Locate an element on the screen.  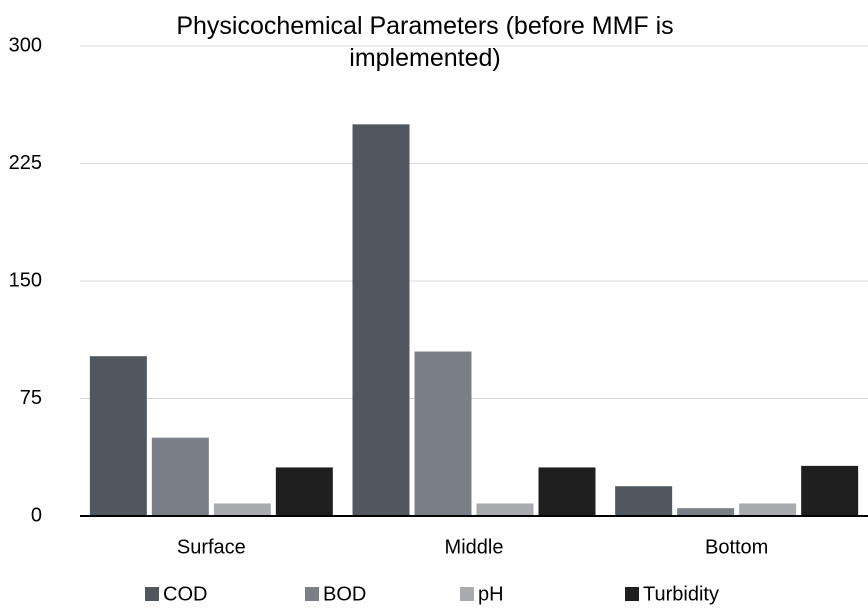
x-tick-label: Middle is located at coordinates (474, 547).